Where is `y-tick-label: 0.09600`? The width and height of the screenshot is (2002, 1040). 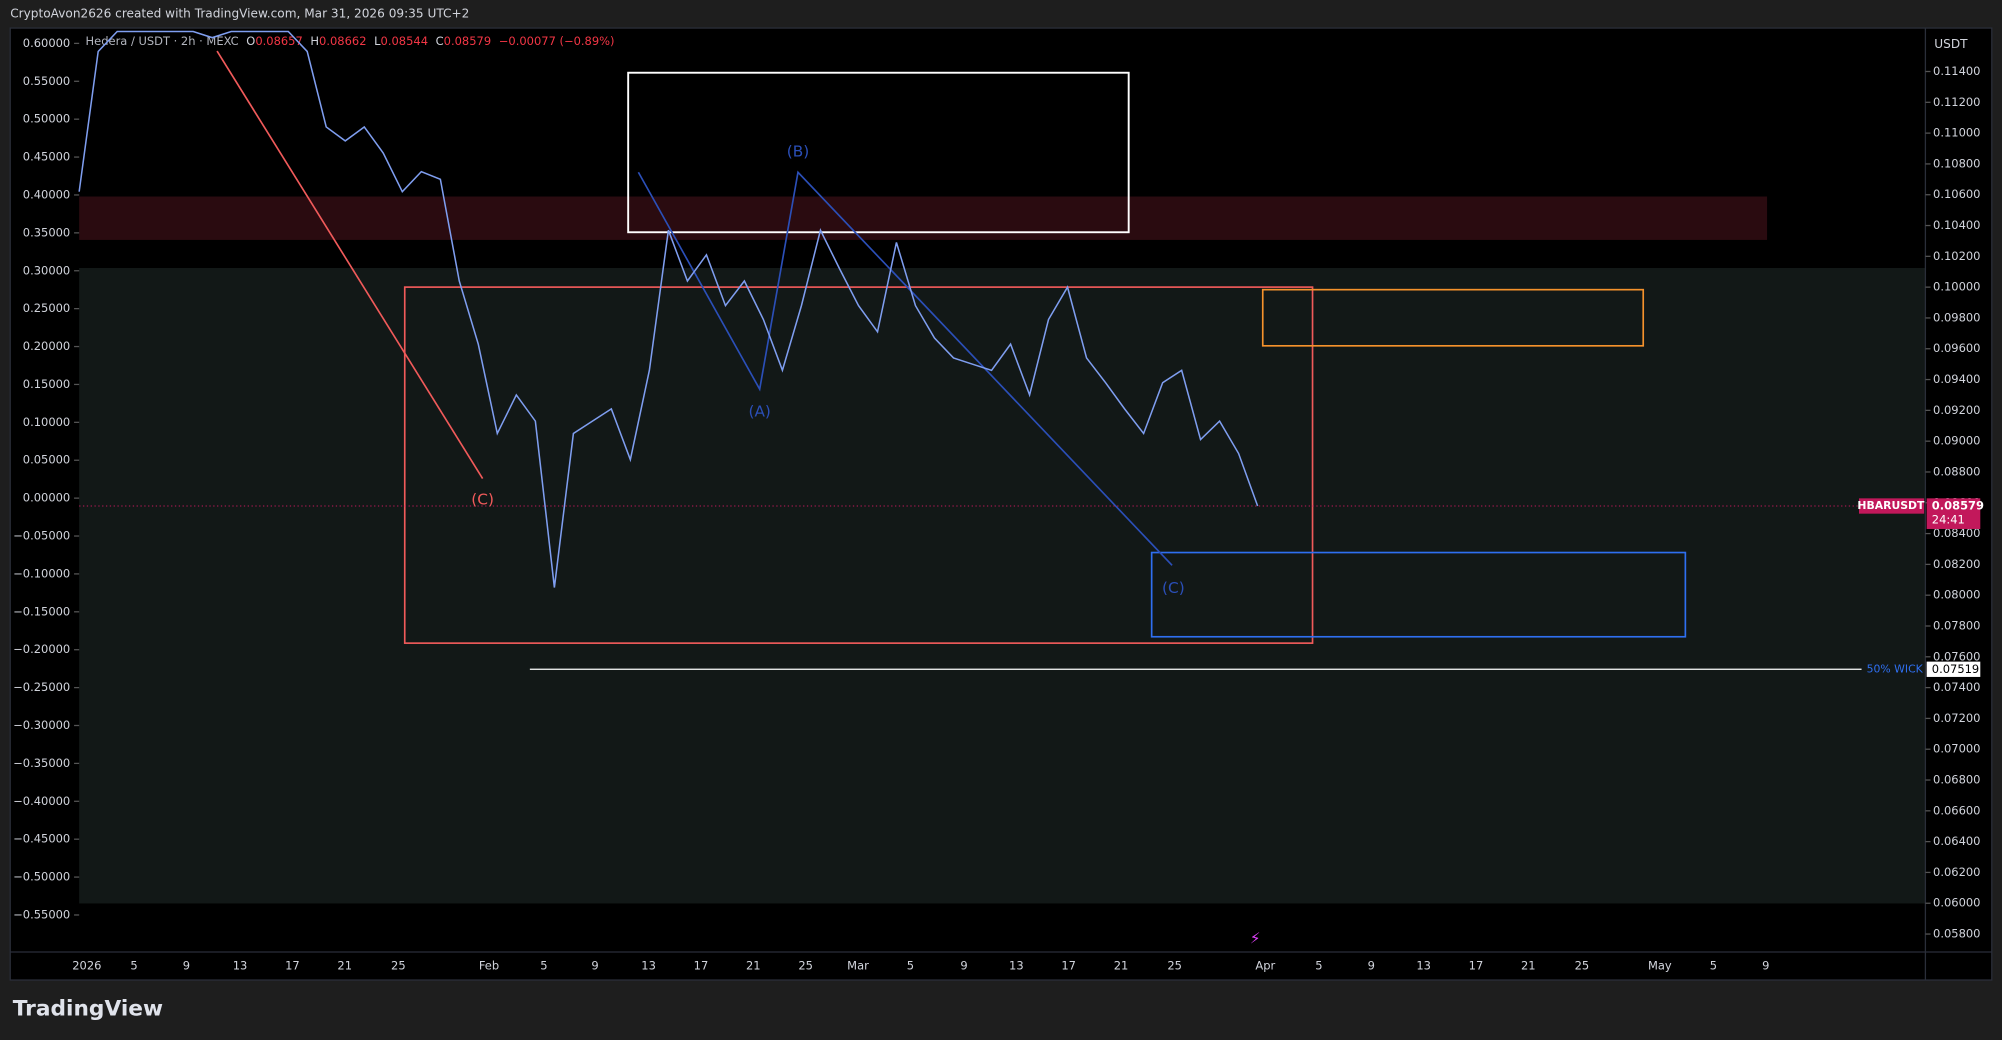 y-tick-label: 0.09600 is located at coordinates (1956, 348).